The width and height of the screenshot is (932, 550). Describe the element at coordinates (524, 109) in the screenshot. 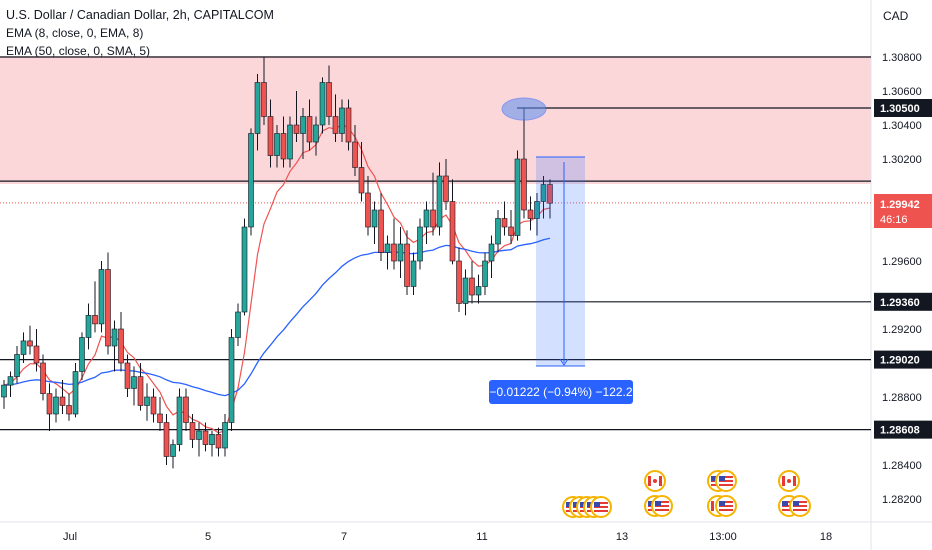

I see `highlight-ellipse` at that location.